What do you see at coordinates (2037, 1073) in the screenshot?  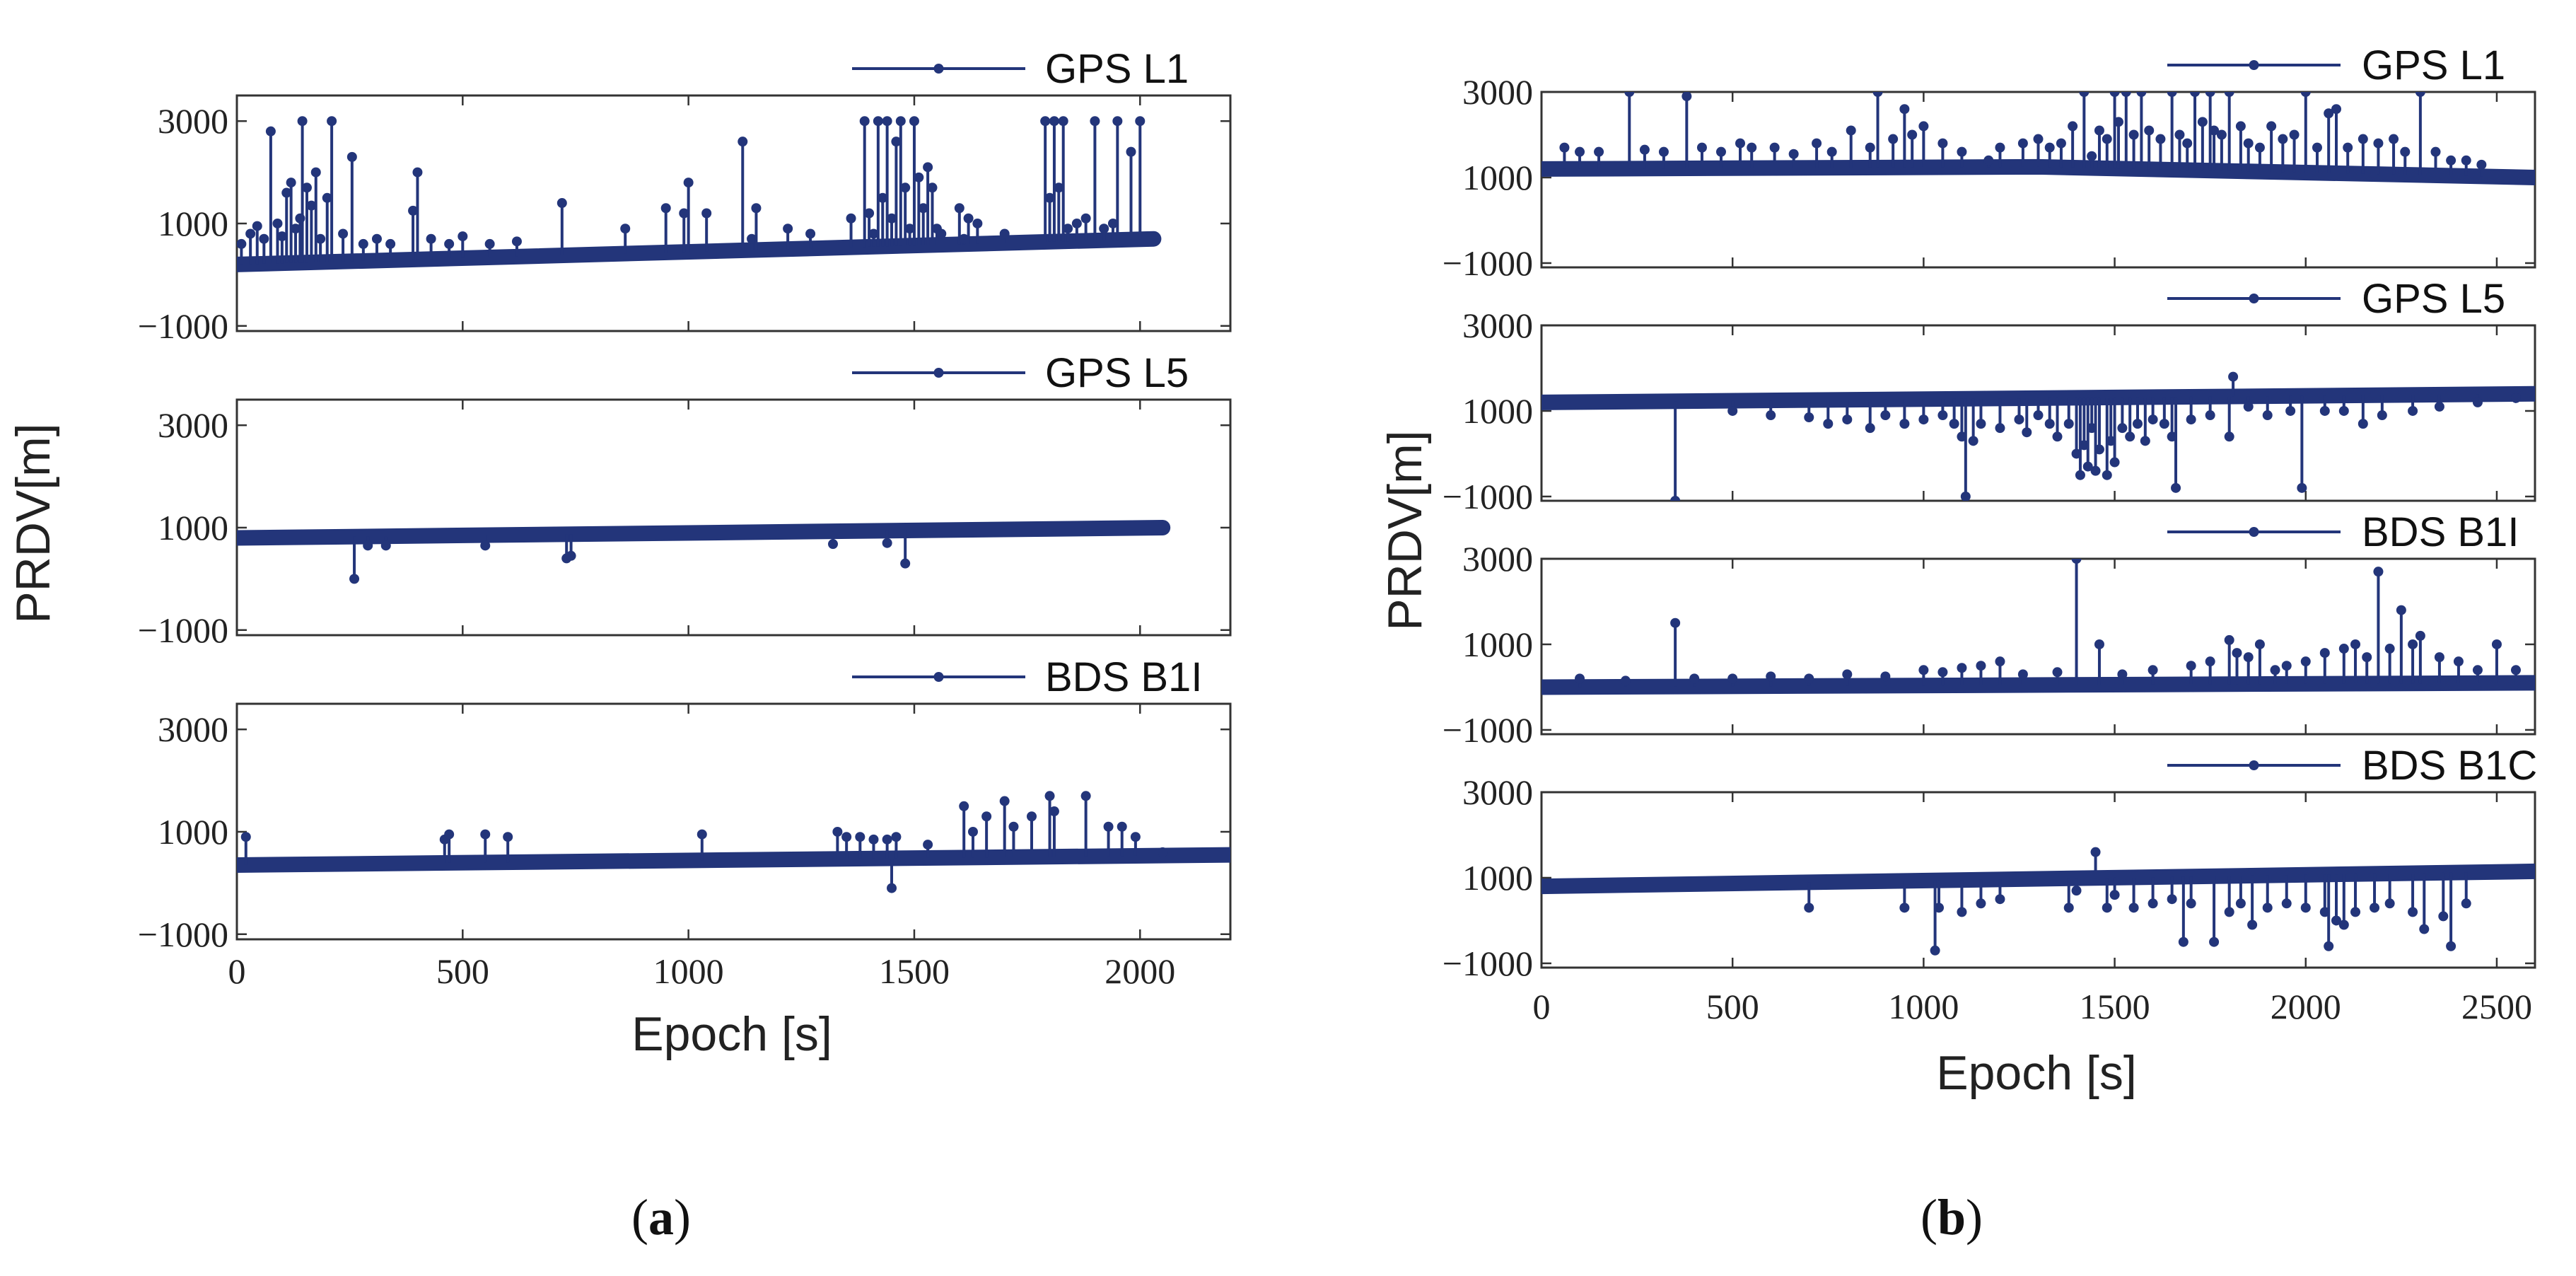 I see `x-axis-label: Epoch [s]` at bounding box center [2037, 1073].